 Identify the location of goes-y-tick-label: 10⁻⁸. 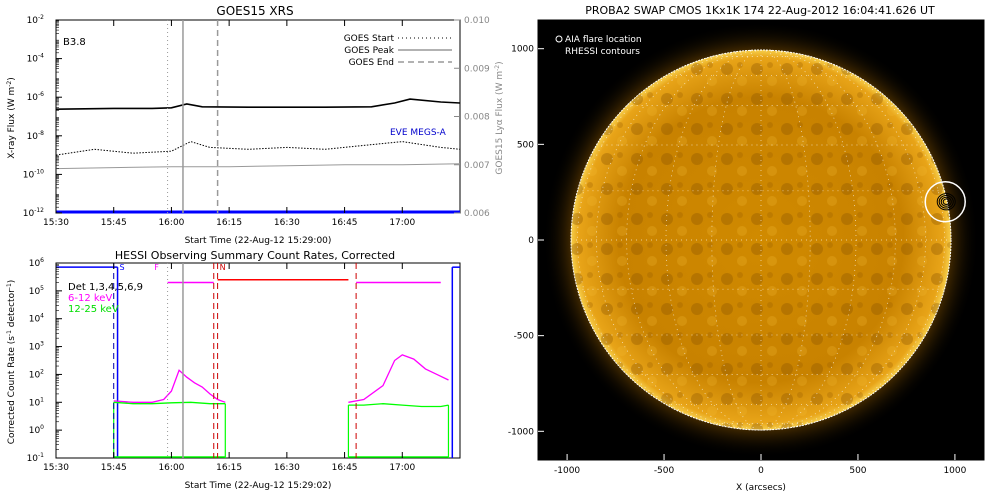
(36, 136).